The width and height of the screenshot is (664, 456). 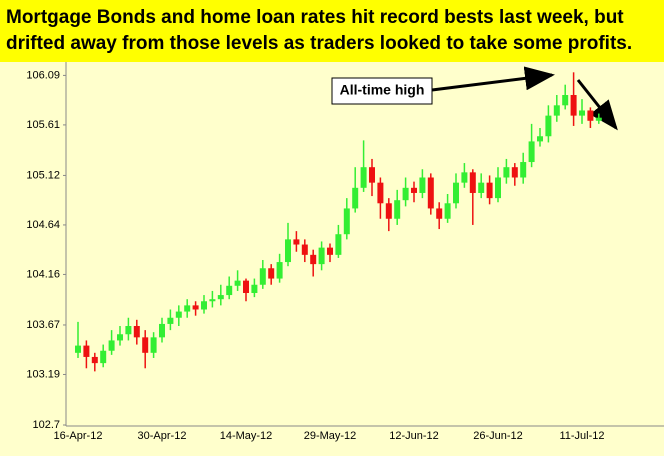 I want to click on y-tick-label: 103.67, so click(x=43, y=325).